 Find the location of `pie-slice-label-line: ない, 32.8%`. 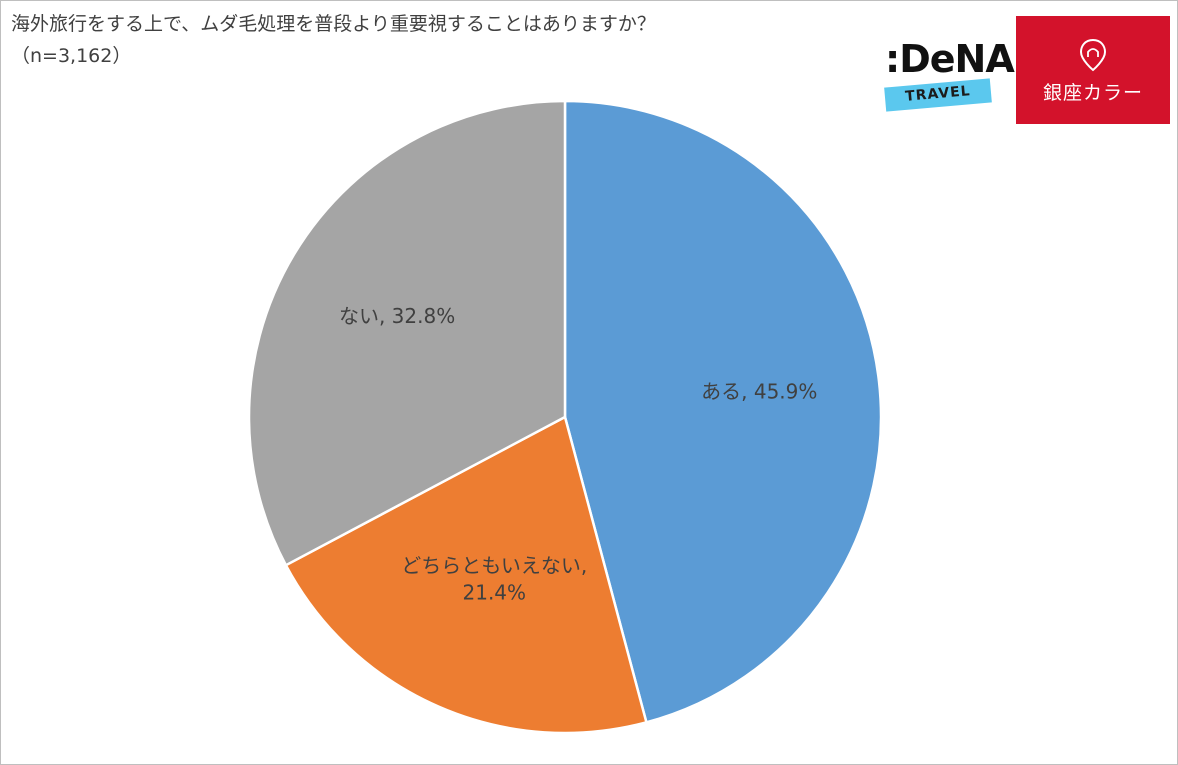

pie-slice-label-line: ない, 32.8% is located at coordinates (397, 316).